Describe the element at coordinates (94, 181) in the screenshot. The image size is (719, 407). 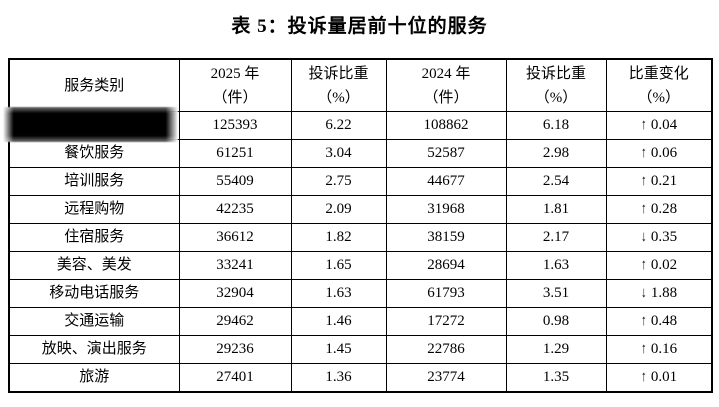
I see `category-cell: 培训服务` at that location.